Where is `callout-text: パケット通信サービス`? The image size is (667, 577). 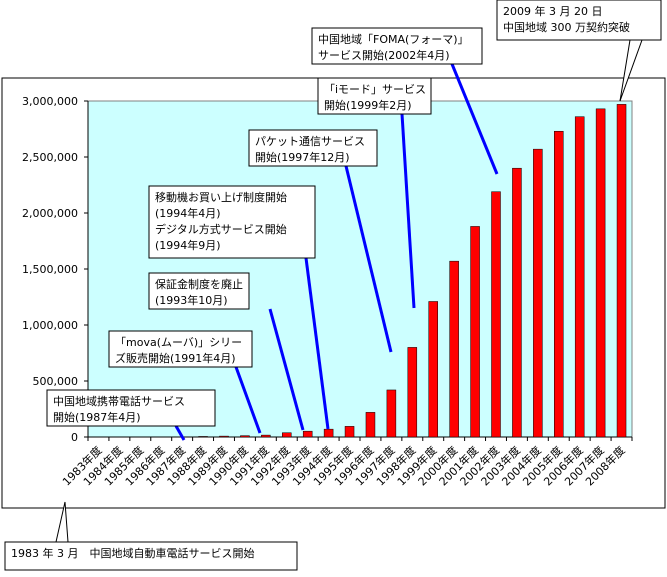 callout-text: パケット通信サービス is located at coordinates (310, 141).